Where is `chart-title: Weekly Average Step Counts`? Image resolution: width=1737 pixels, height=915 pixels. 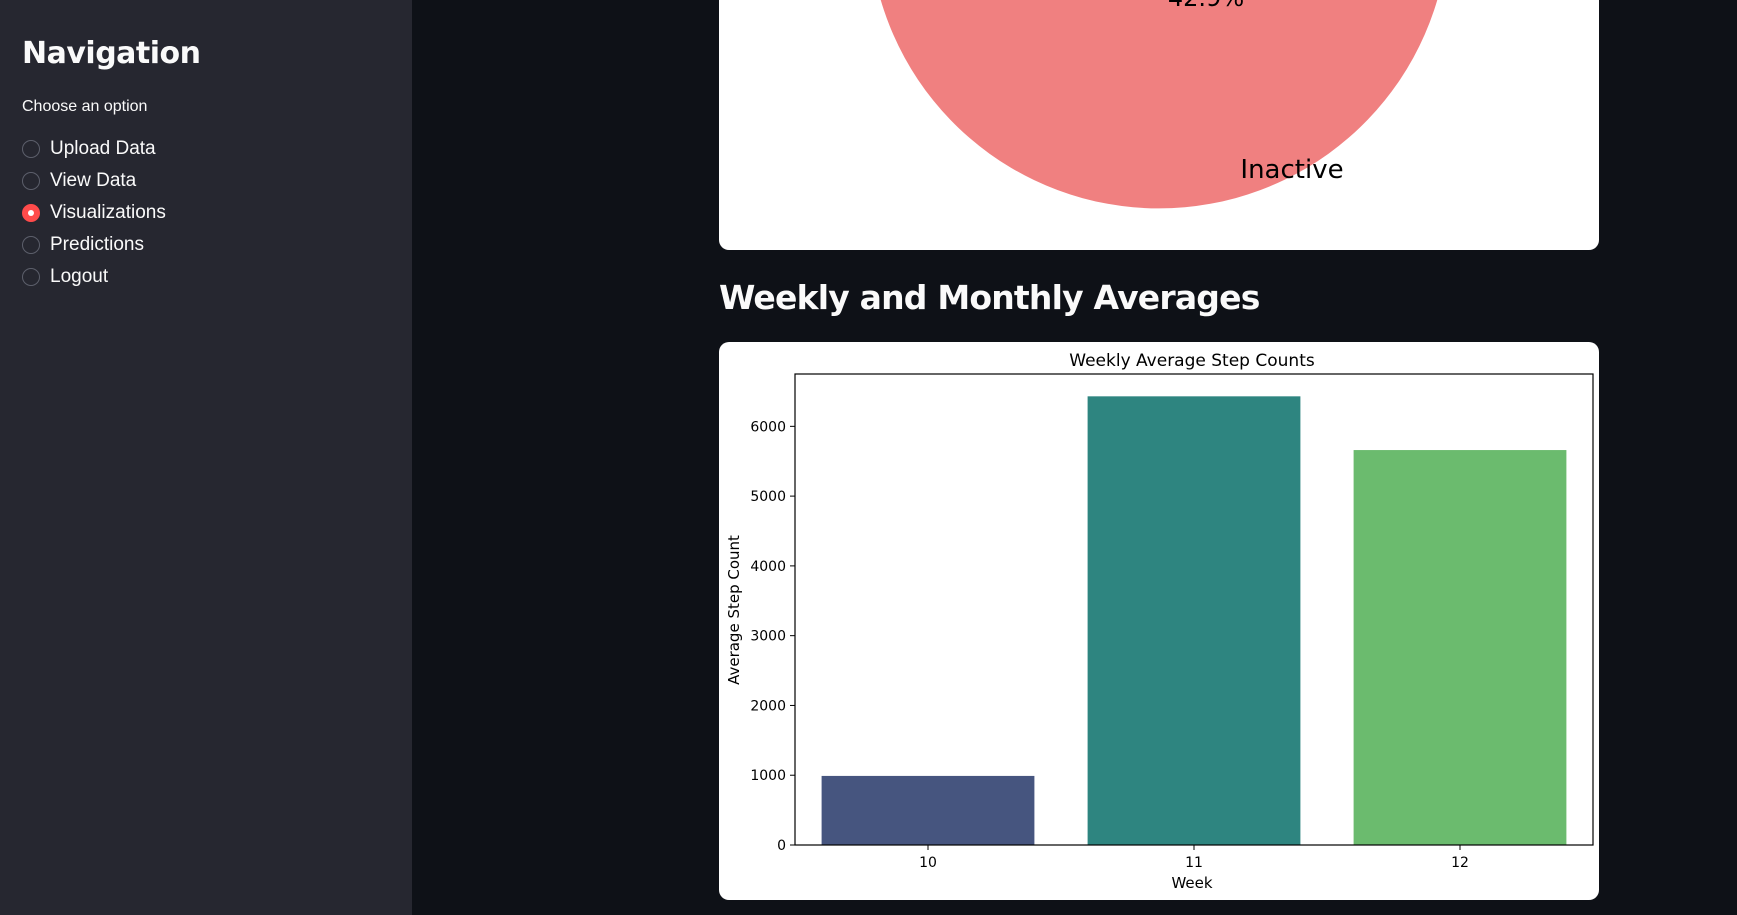
chart-title: Weekly Average Step Counts is located at coordinates (1192, 361).